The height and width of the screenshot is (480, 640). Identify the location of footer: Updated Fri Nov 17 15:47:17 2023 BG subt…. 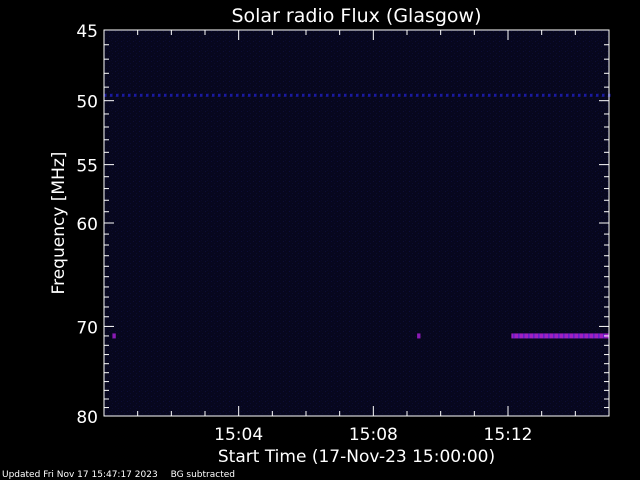
(123, 475).